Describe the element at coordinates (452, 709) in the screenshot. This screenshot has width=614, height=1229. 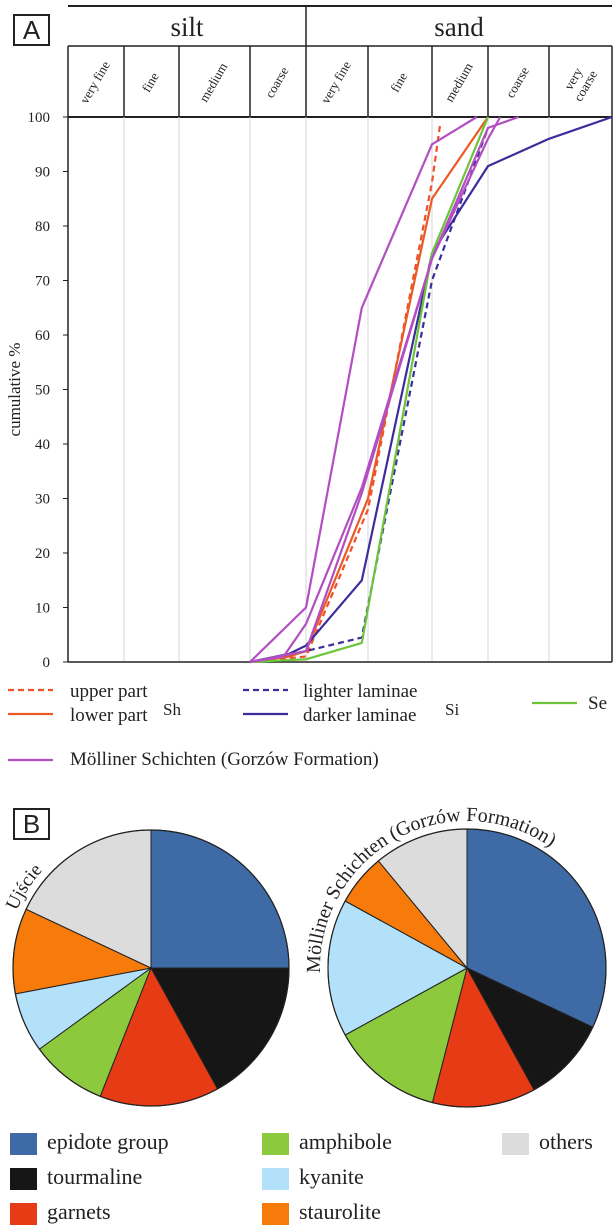
I see `legend-group-si: Si` at that location.